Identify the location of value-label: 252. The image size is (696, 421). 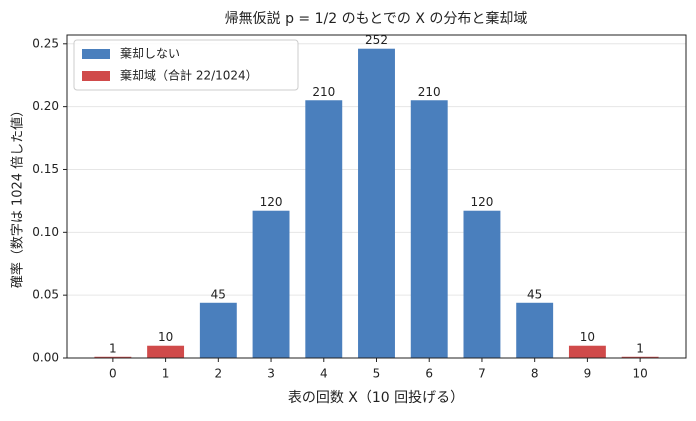
(376, 40).